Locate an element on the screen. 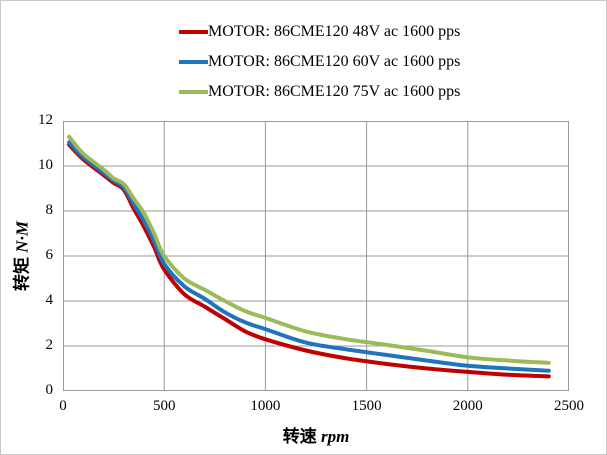 The height and width of the screenshot is (455, 607). legend-item-75v: MOTOR: 86CME120 75V ac 1600 pps is located at coordinates (319, 92).